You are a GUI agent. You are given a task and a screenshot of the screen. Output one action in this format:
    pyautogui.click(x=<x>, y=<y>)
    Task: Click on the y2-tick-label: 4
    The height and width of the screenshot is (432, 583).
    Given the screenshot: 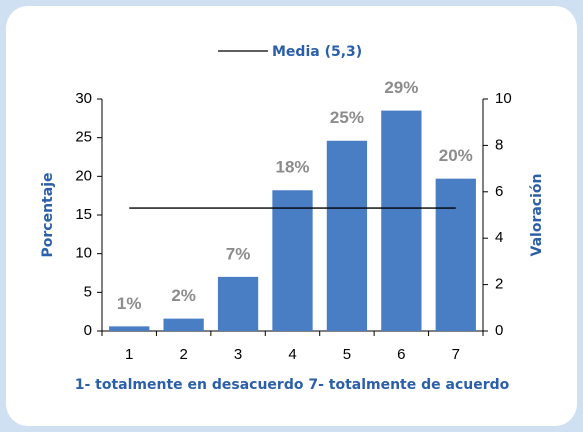 What is the action you would take?
    pyautogui.click(x=499, y=237)
    